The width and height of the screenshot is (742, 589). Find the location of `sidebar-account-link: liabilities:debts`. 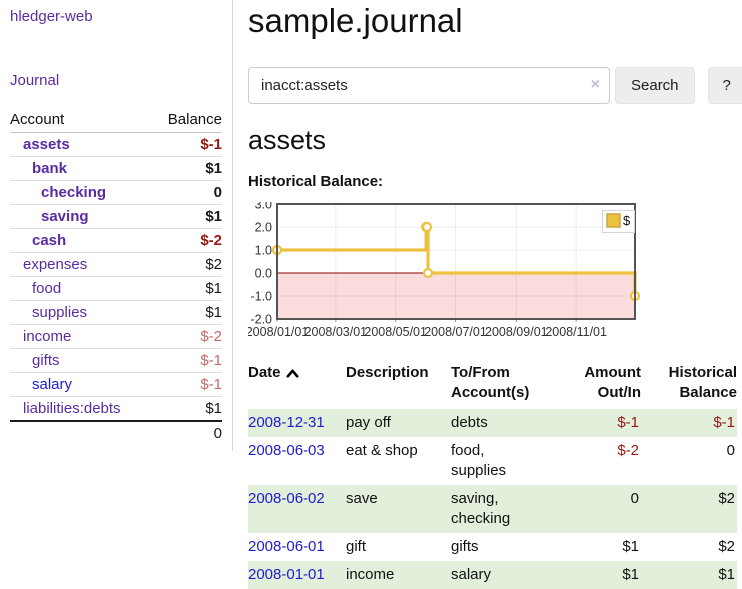

sidebar-account-link: liabilities:debts is located at coordinates (72, 408).